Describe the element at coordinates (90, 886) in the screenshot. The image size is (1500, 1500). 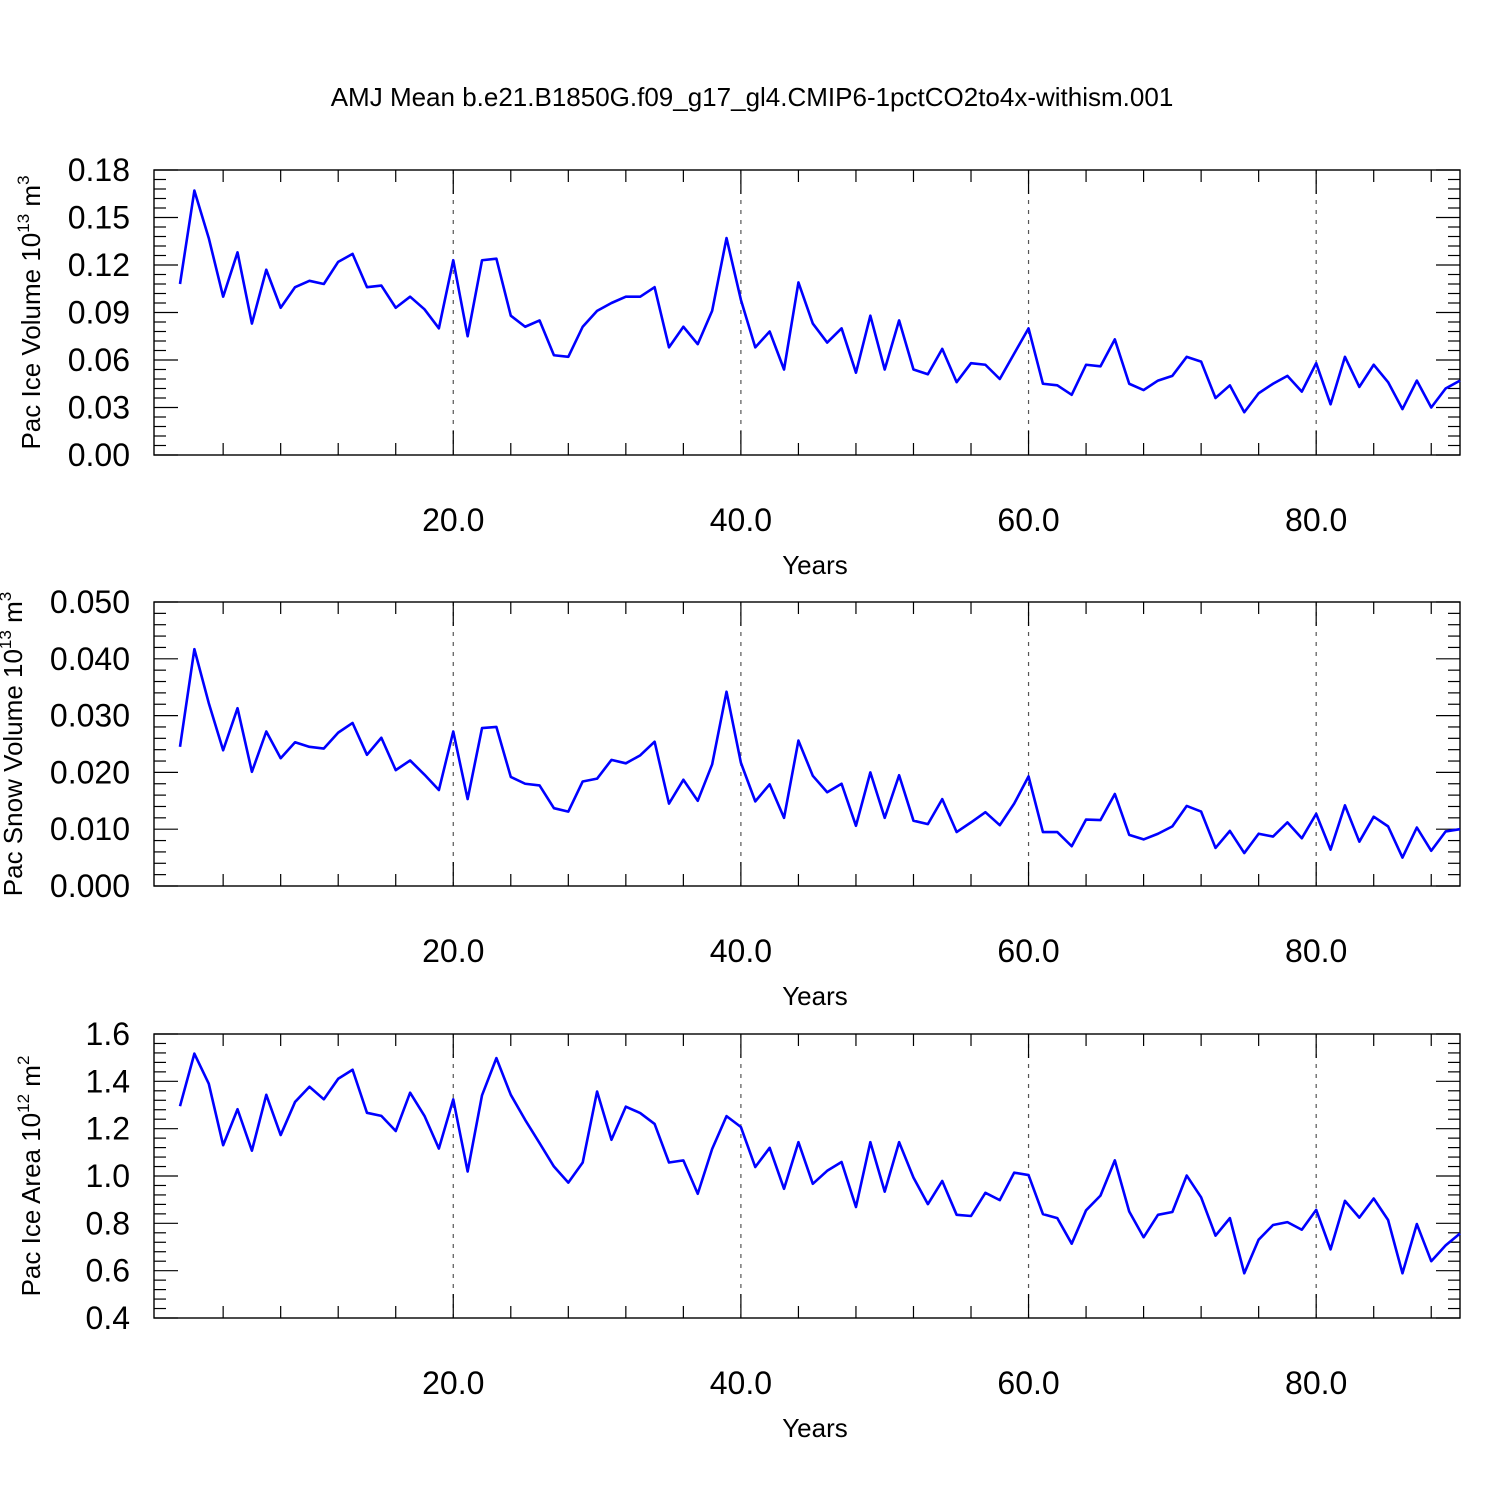
I see `y-tick-label: 0.000` at that location.